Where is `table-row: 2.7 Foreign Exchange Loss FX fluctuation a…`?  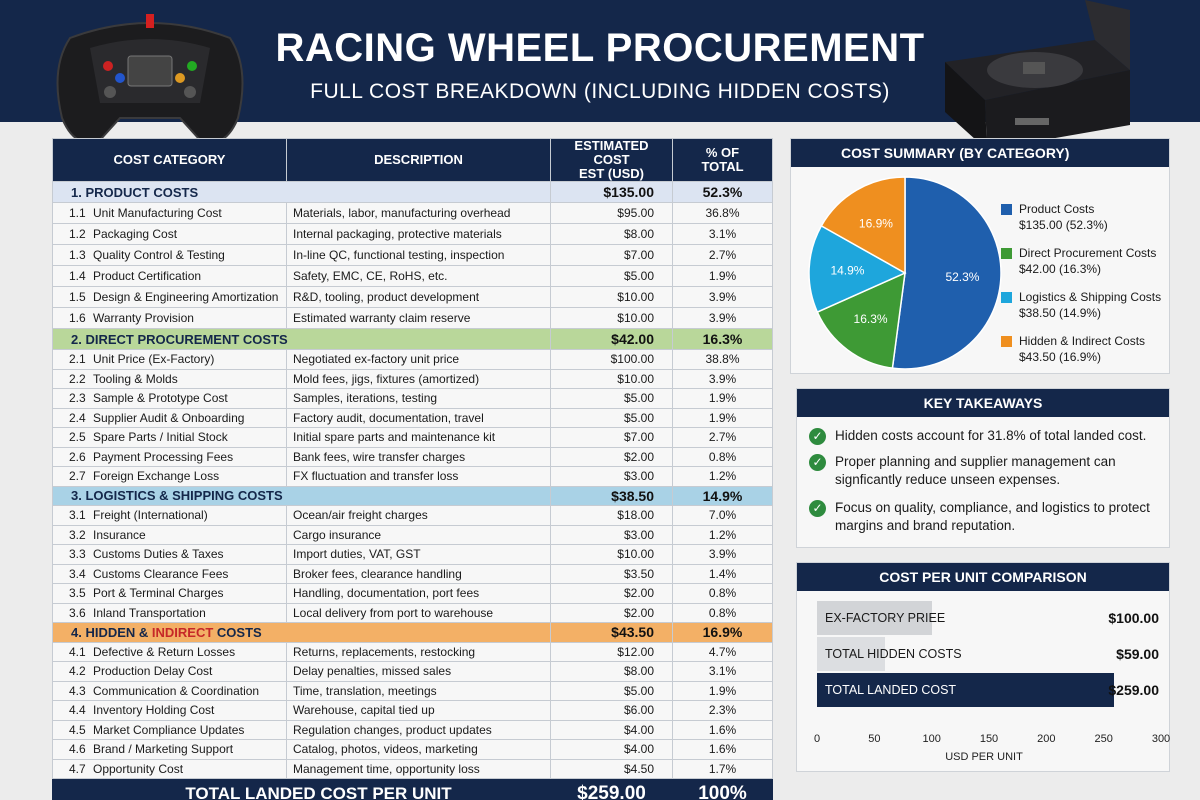 table-row: 2.7 Foreign Exchange Loss FX fluctuation a… is located at coordinates (412, 476).